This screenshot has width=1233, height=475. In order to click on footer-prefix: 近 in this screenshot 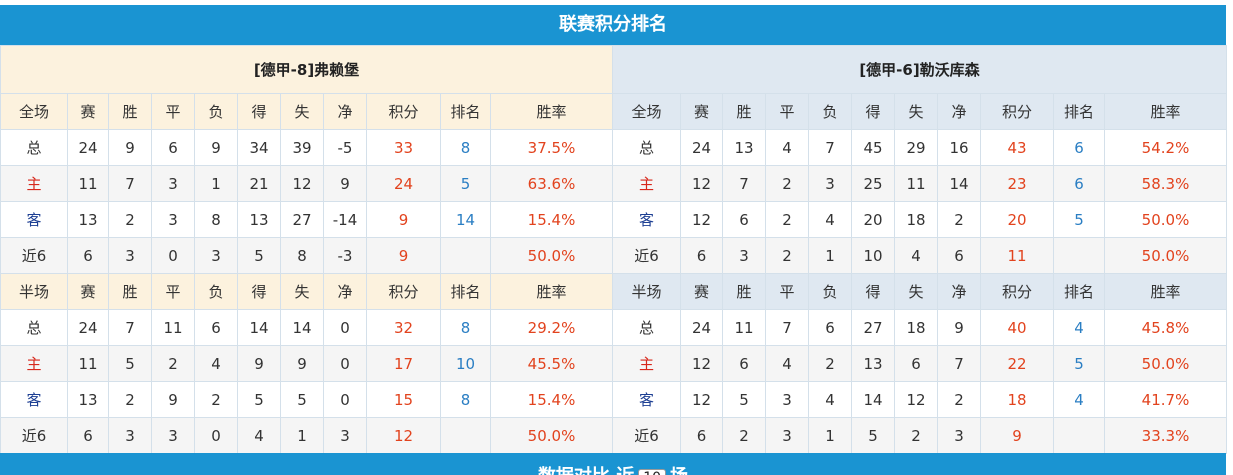, I will do `click(625, 470)`.